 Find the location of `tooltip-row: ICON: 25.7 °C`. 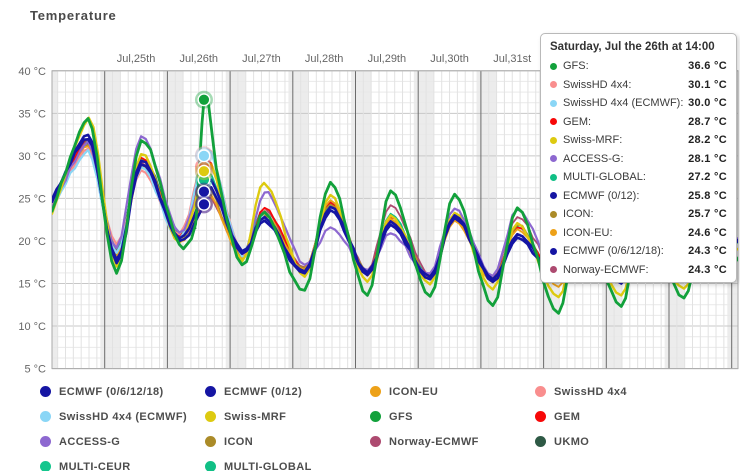

tooltip-row: ICON: 25.7 °C is located at coordinates (638, 214).